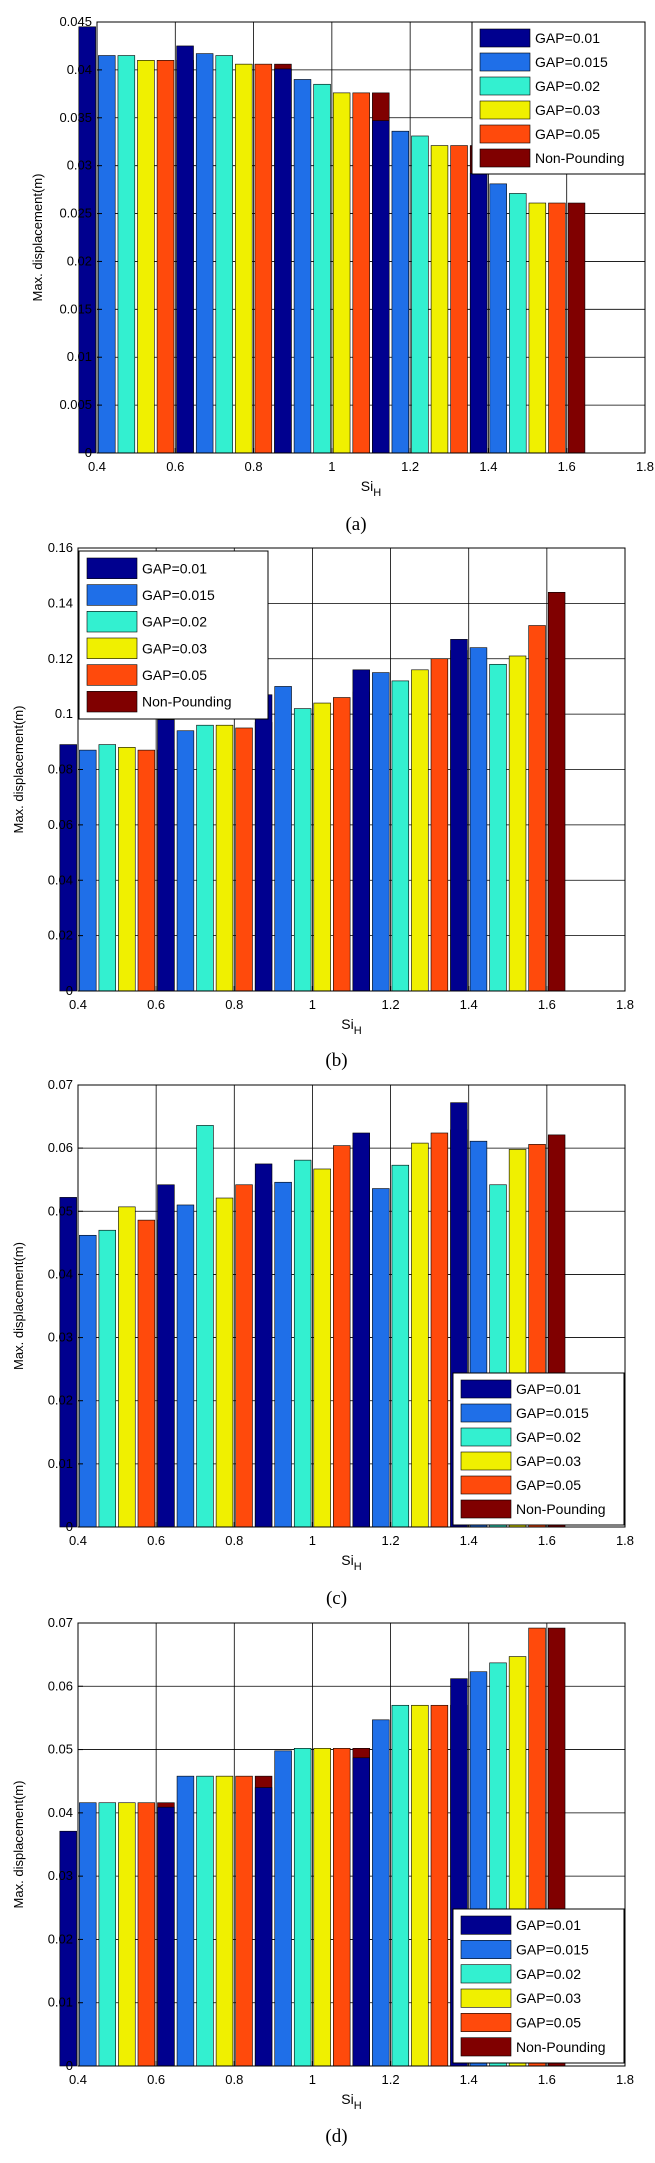  What do you see at coordinates (336, 2136) in the screenshot?
I see `panel-caption: (d)` at bounding box center [336, 2136].